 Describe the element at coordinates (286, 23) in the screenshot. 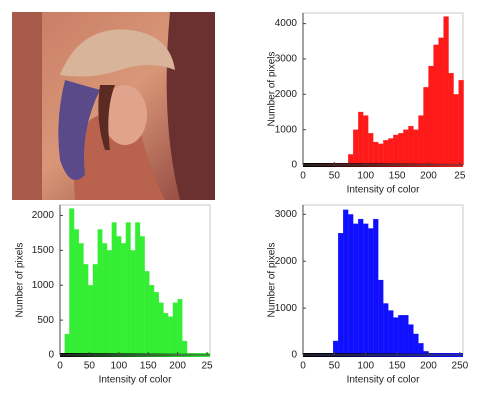

I see `y-tick-label: 4000` at that location.